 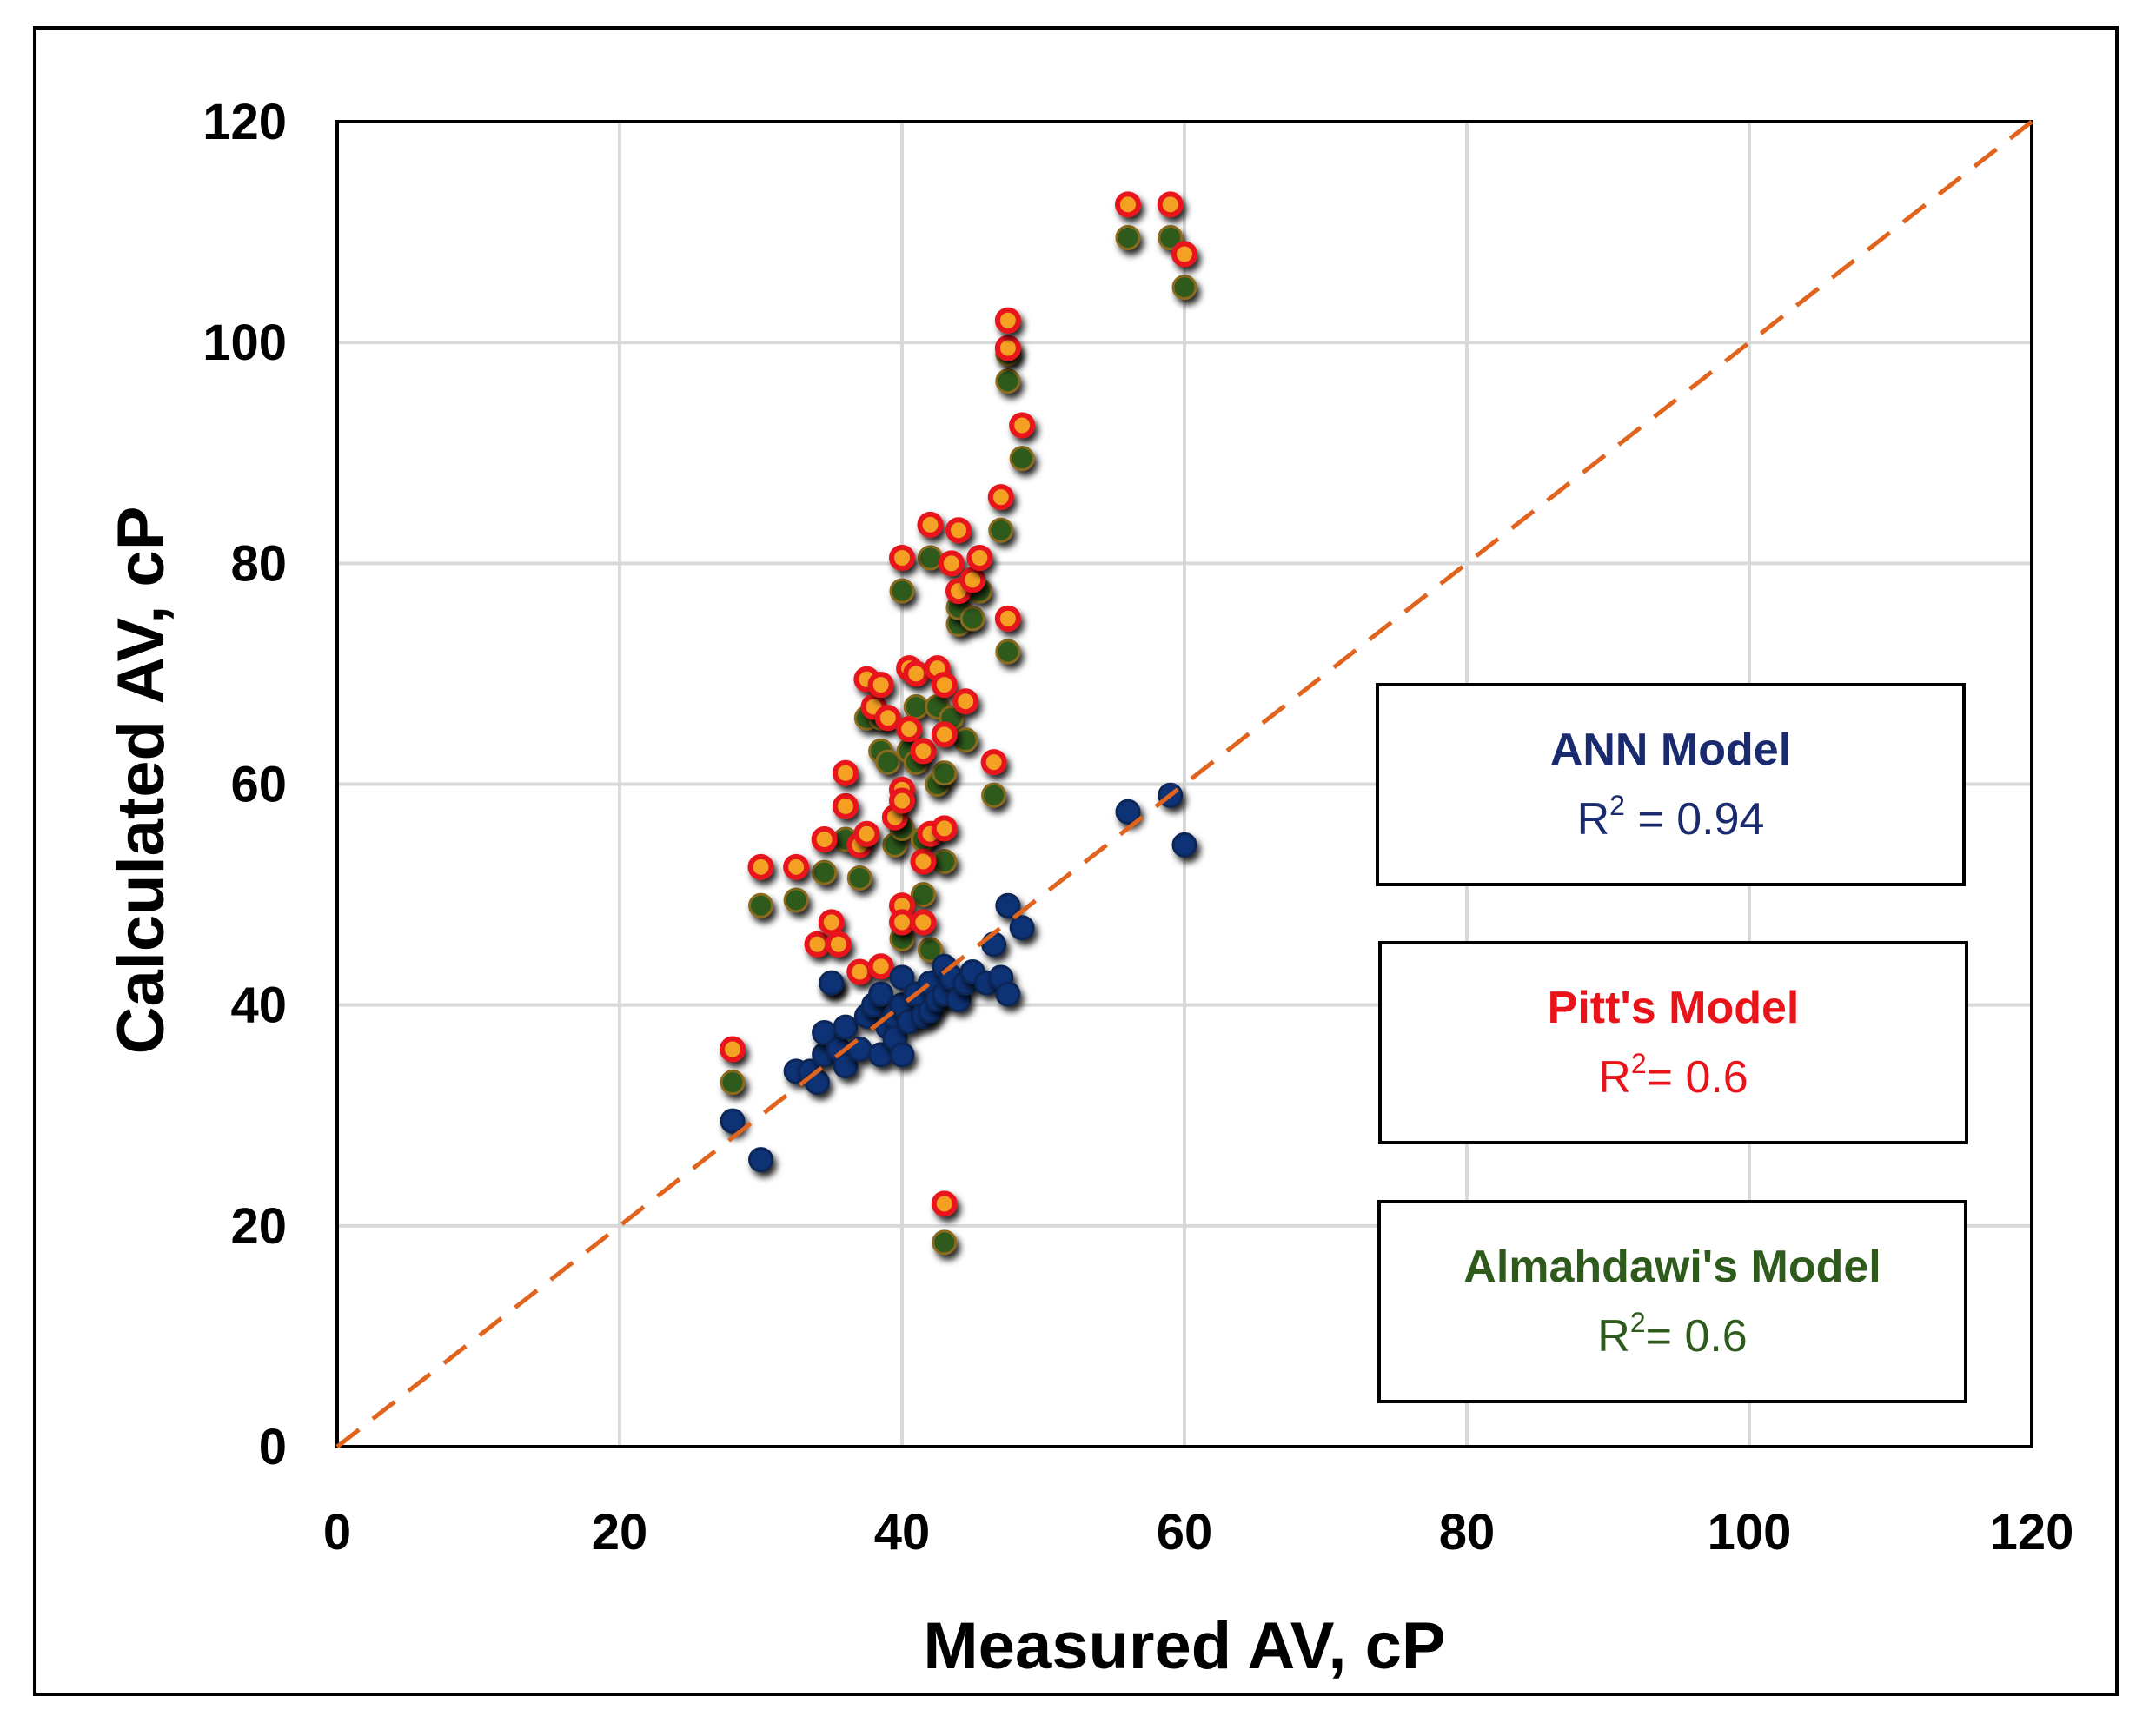 What do you see at coordinates (141, 781) in the screenshot?
I see `y-axis-title: Calculated AV, cP` at bounding box center [141, 781].